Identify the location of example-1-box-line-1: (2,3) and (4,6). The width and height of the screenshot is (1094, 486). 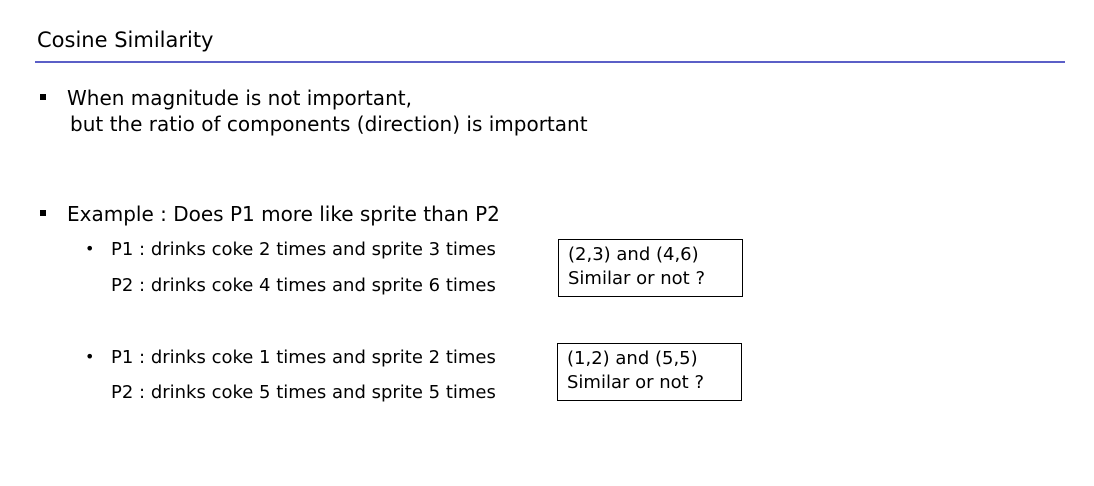
(633, 254).